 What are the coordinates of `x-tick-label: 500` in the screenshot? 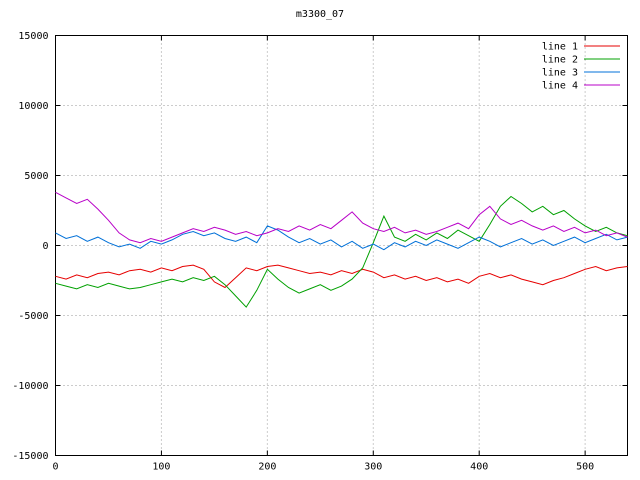 It's located at (585, 467).